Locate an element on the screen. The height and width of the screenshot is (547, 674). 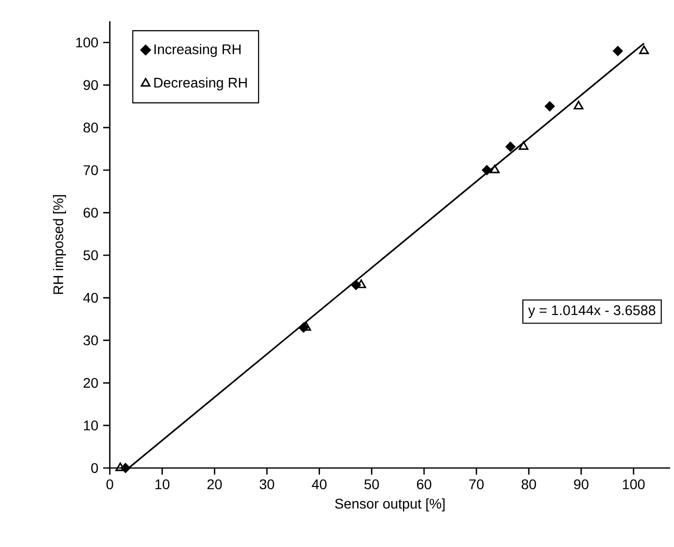
x-tick-label: 90 is located at coordinates (581, 484).